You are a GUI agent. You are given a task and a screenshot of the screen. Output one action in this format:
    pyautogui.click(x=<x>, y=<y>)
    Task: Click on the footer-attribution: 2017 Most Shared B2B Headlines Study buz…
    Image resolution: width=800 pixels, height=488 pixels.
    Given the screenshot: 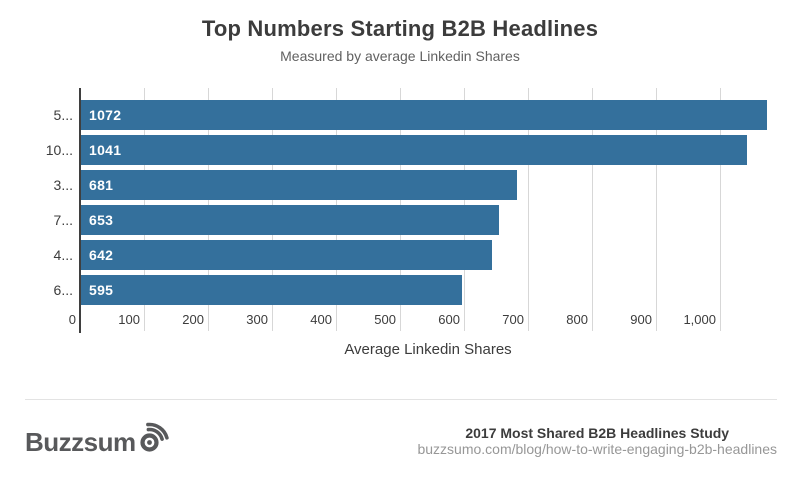 What is the action you would take?
    pyautogui.click(x=597, y=441)
    